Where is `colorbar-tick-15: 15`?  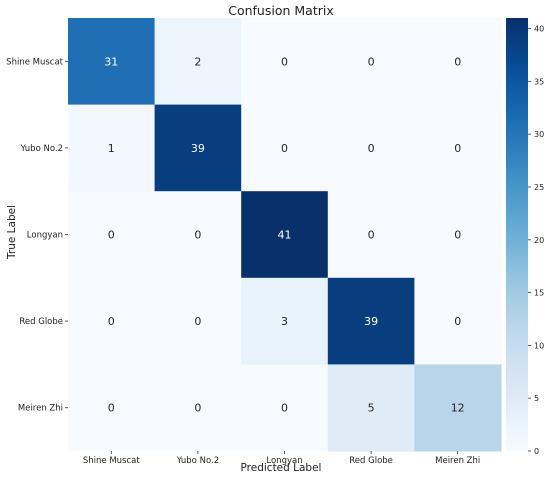
colorbar-tick-15: 15 is located at coordinates (539, 293).